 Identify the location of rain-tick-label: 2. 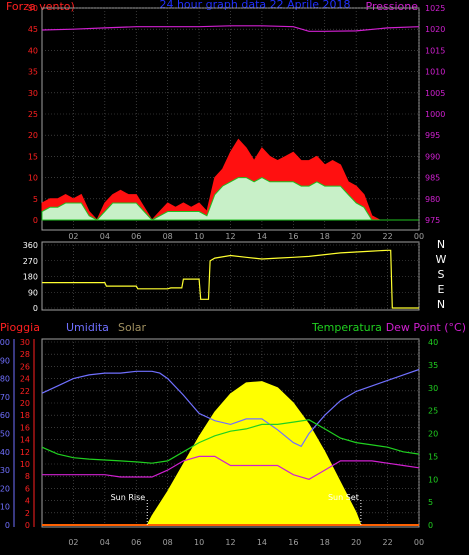
(27, 513).